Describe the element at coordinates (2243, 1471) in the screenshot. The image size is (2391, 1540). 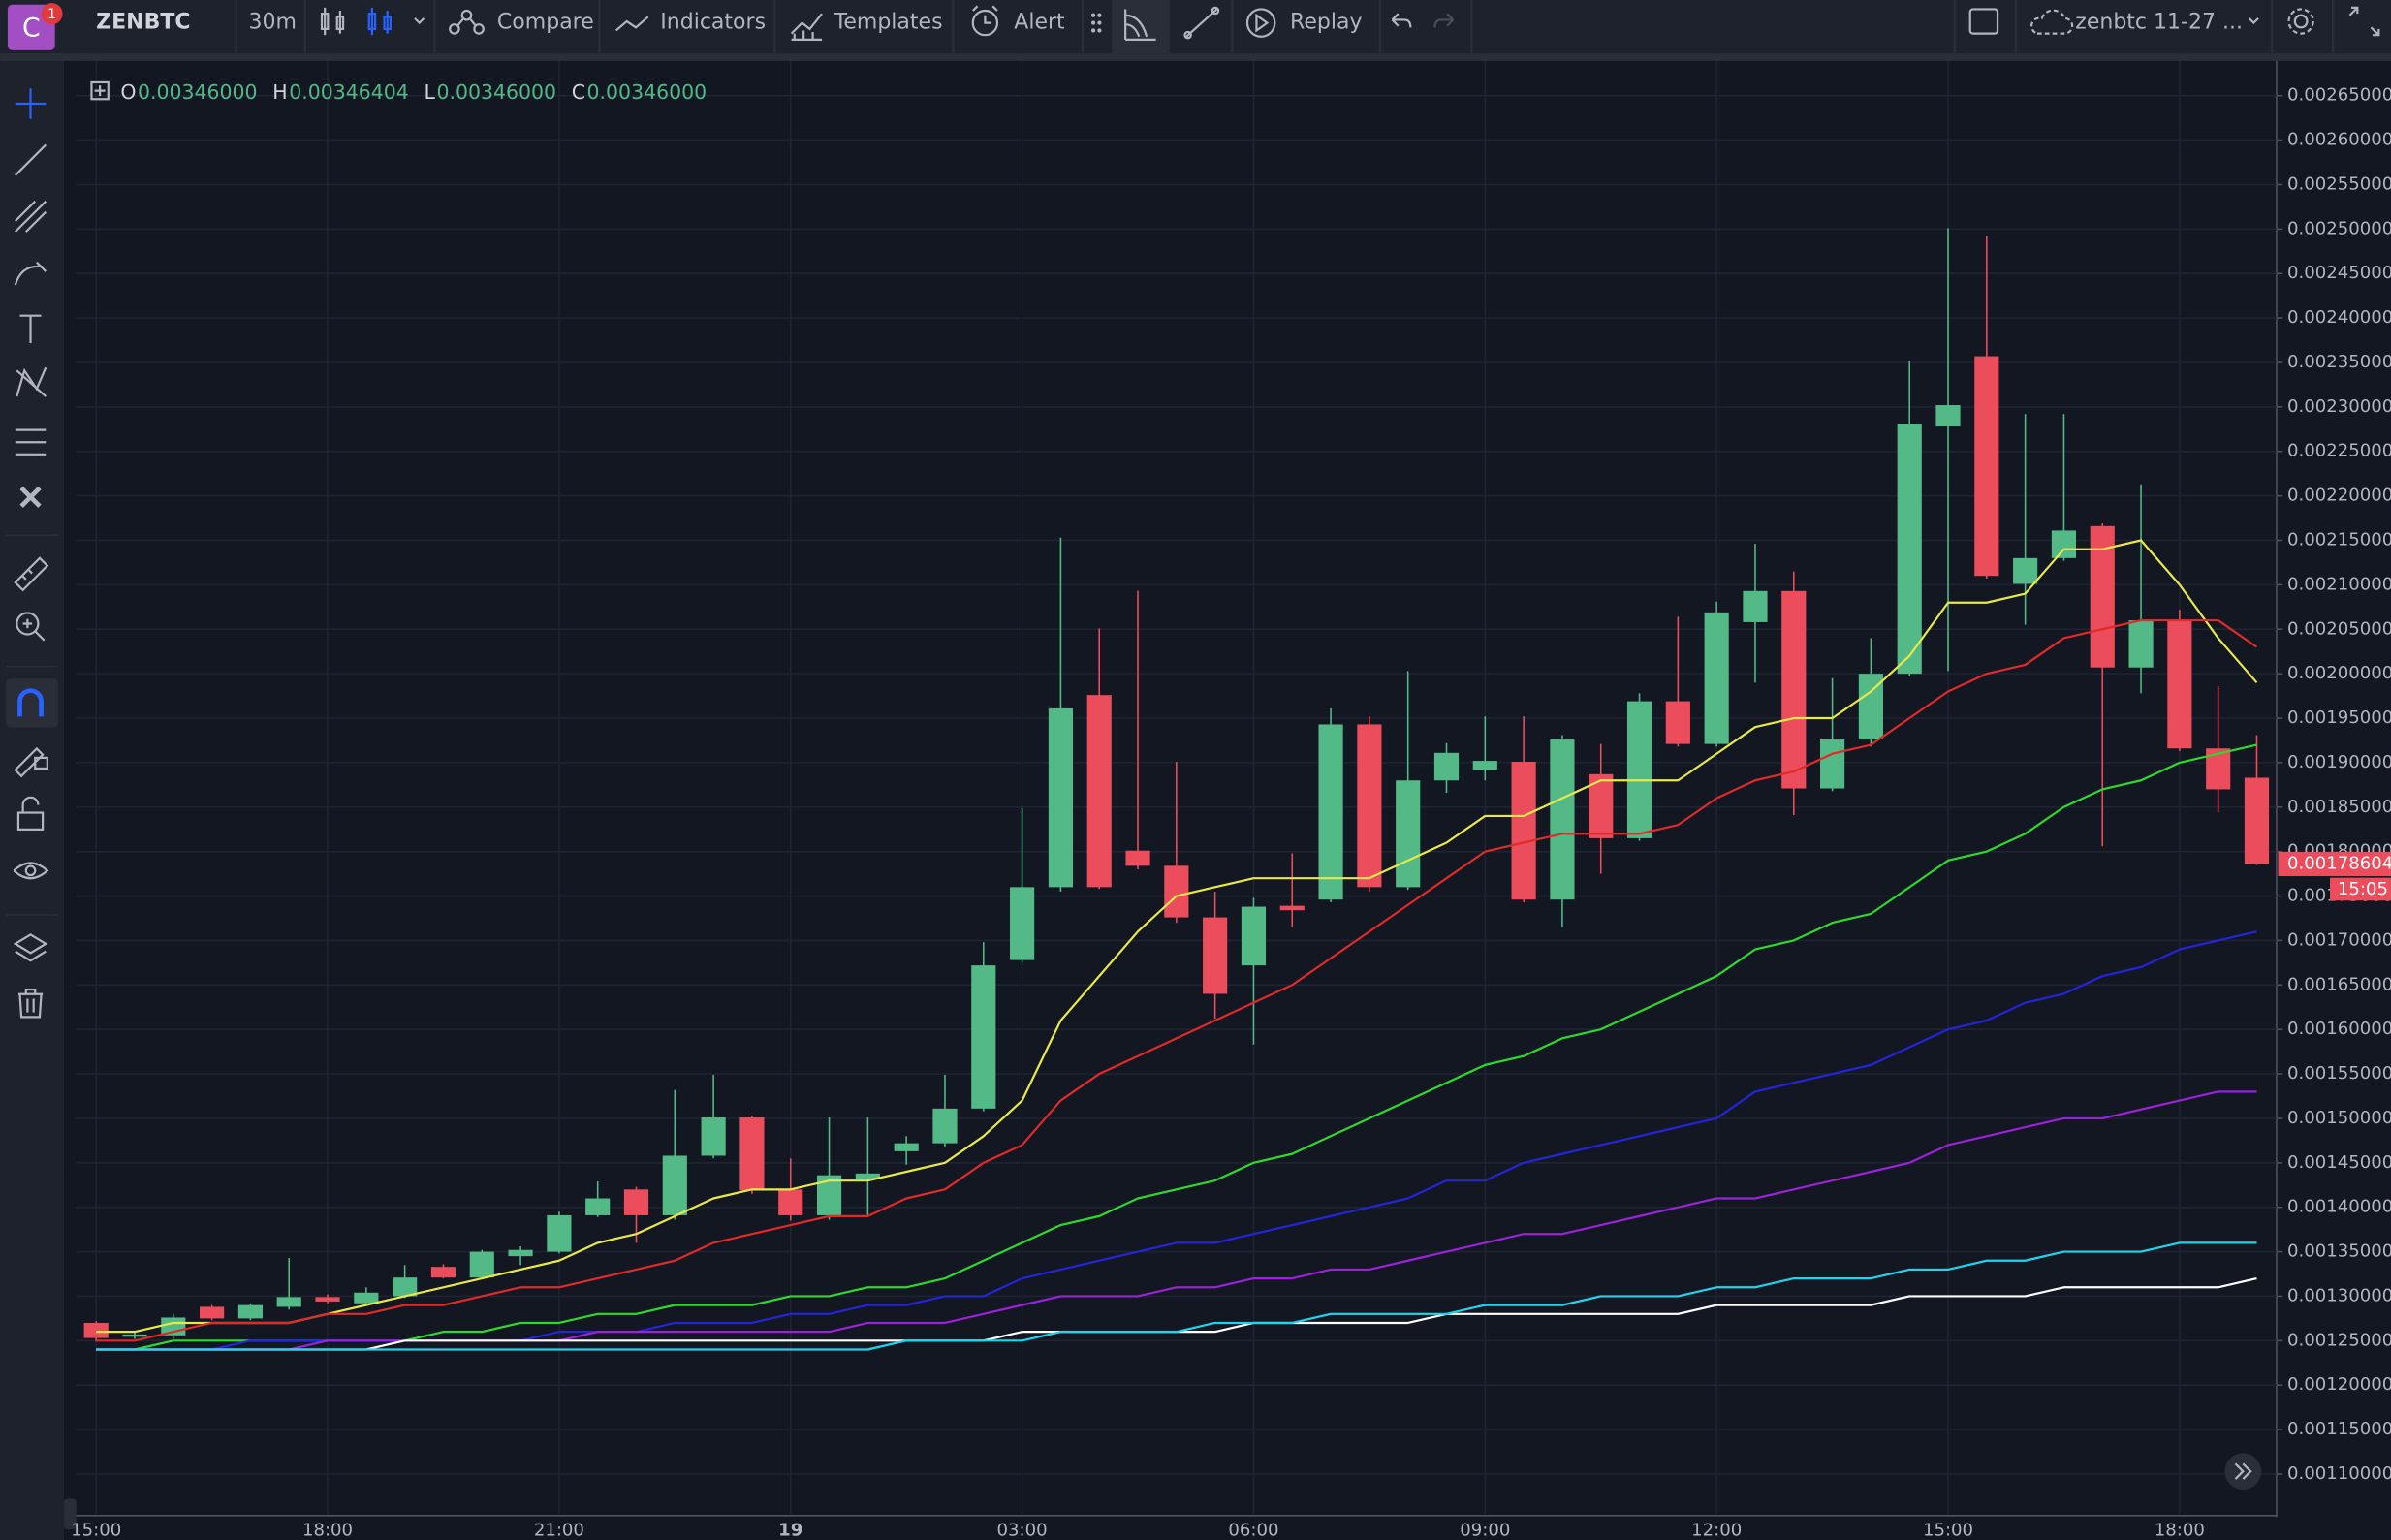
I see `scroll-icon` at that location.